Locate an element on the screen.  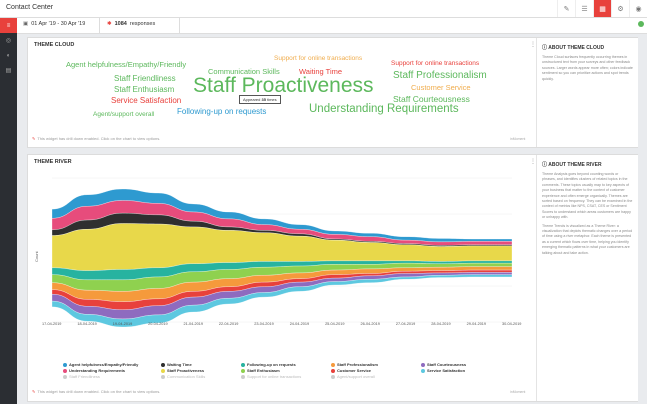
cloud-word: Customer Service is located at coordinates (441, 87).